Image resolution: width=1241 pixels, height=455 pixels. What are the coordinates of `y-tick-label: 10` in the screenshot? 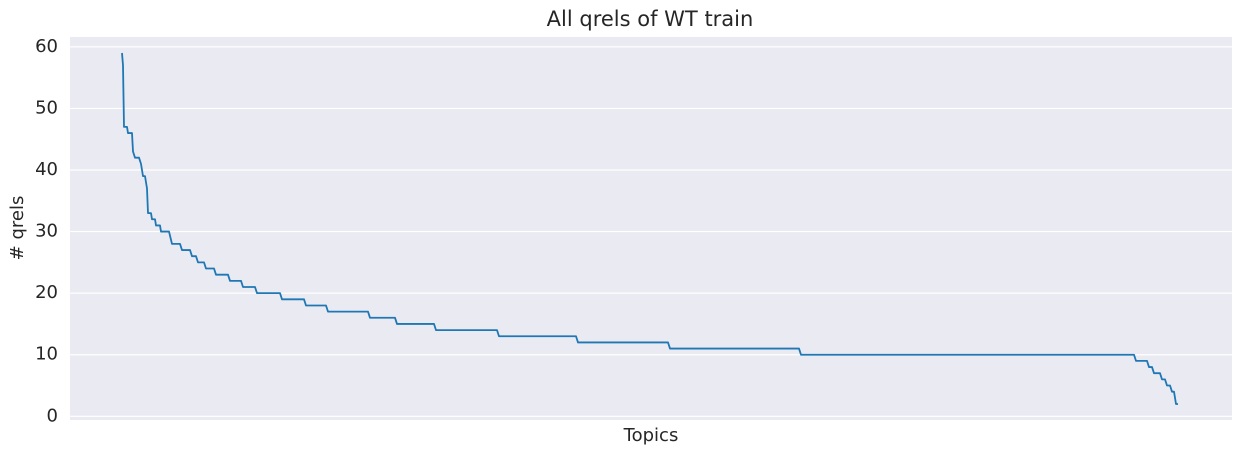 It's located at (46, 354).